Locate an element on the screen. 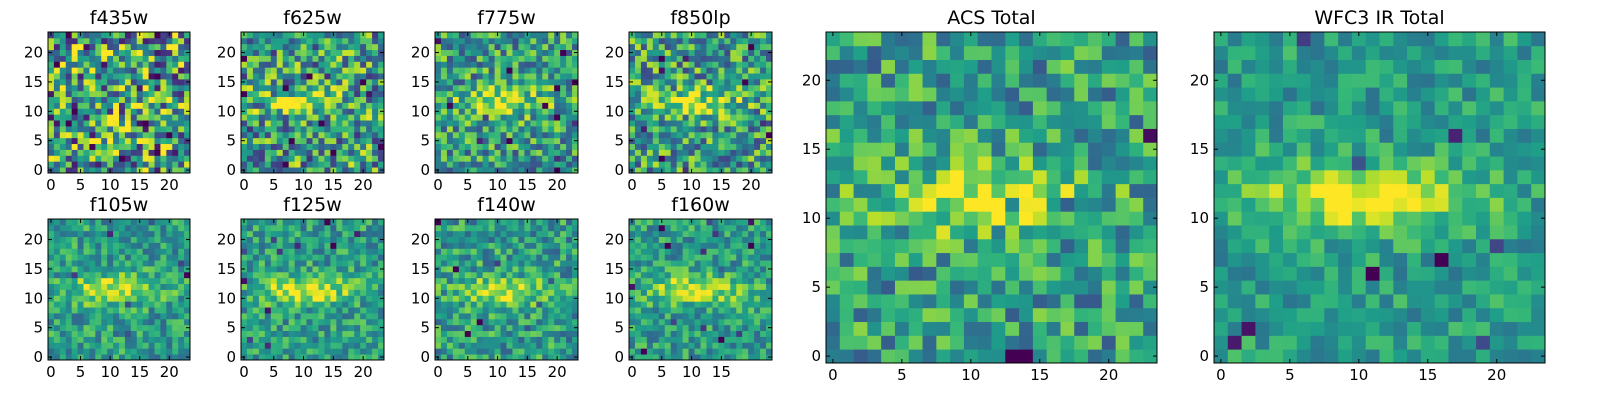 This screenshot has height=400, width=1600. axes-frame is located at coordinates (119, 289).